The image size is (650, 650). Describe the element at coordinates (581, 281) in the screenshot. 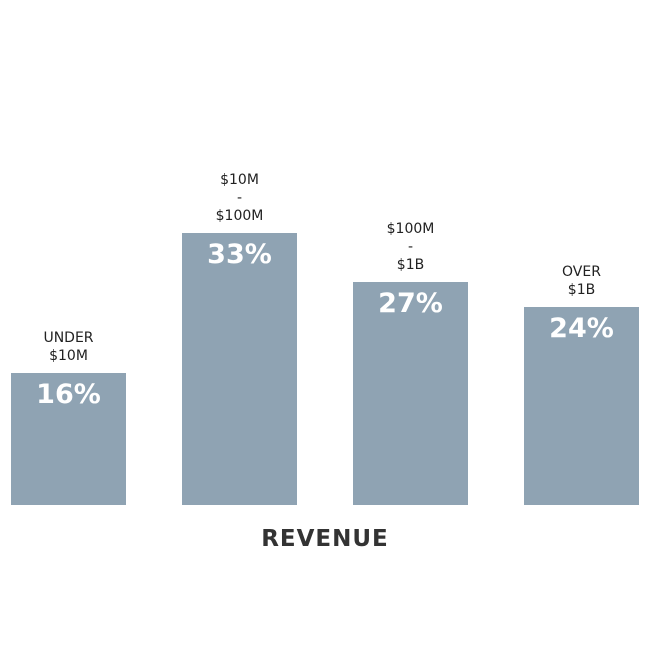

I see `category-label: OVER $1B` at that location.